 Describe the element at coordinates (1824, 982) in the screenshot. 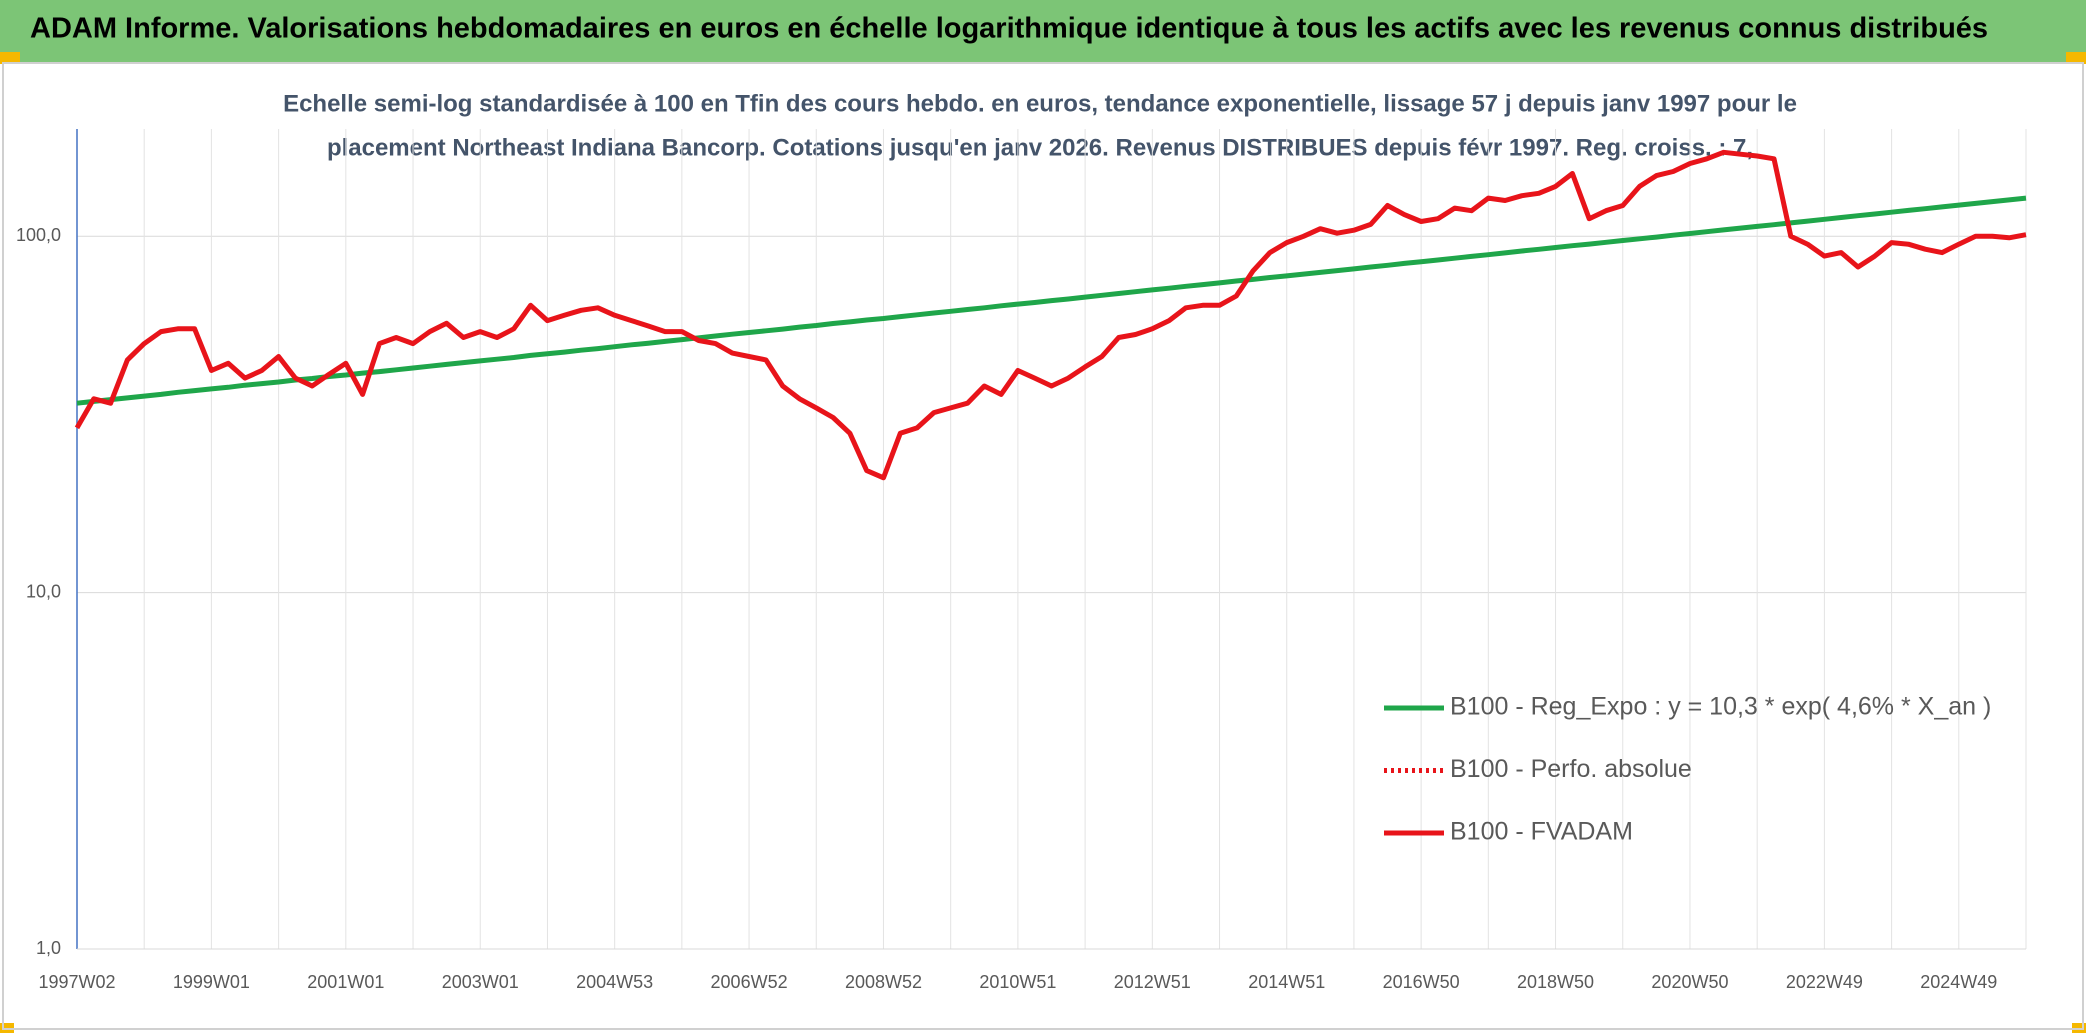

I see `x-tick-label: 2022W49` at that location.